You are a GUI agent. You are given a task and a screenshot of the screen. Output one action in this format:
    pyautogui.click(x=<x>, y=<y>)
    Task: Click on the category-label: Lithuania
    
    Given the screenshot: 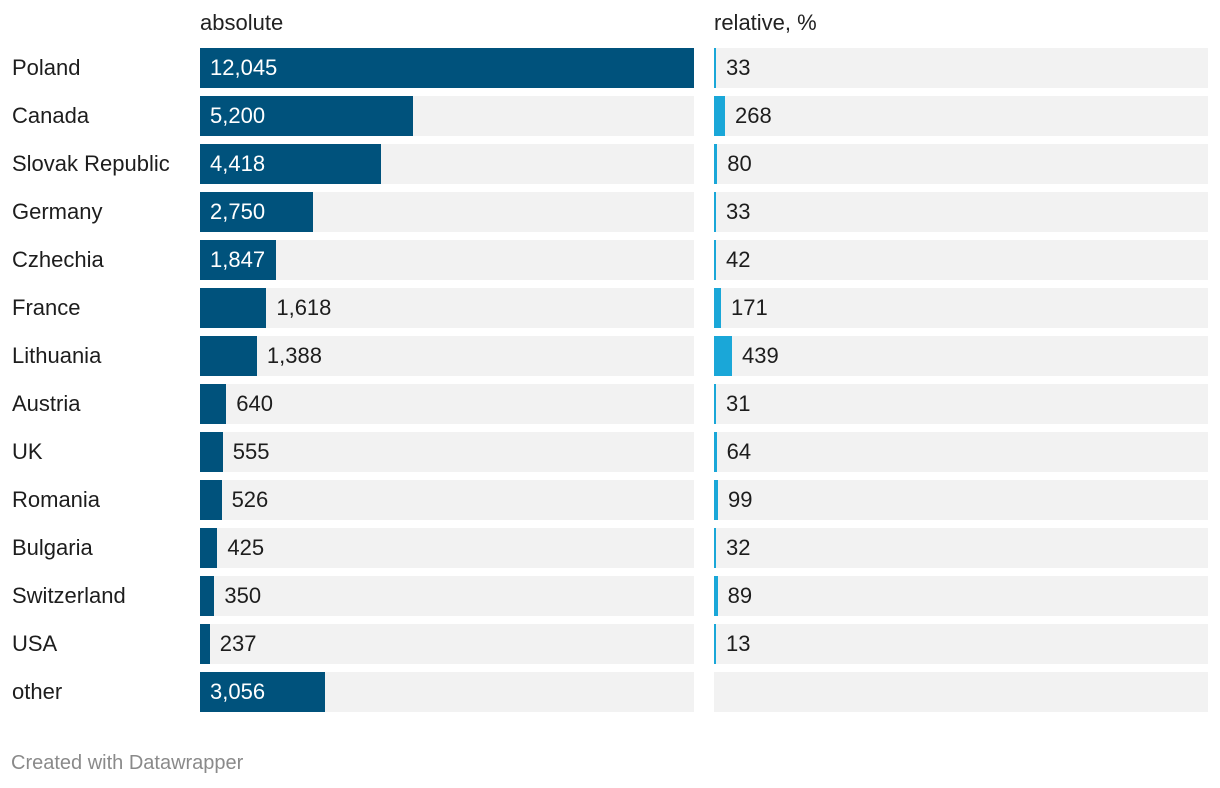 What is the action you would take?
    pyautogui.click(x=57, y=355)
    